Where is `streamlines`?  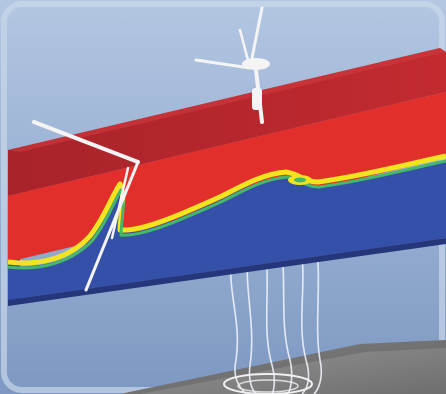 streamlines is located at coordinates (276, 316).